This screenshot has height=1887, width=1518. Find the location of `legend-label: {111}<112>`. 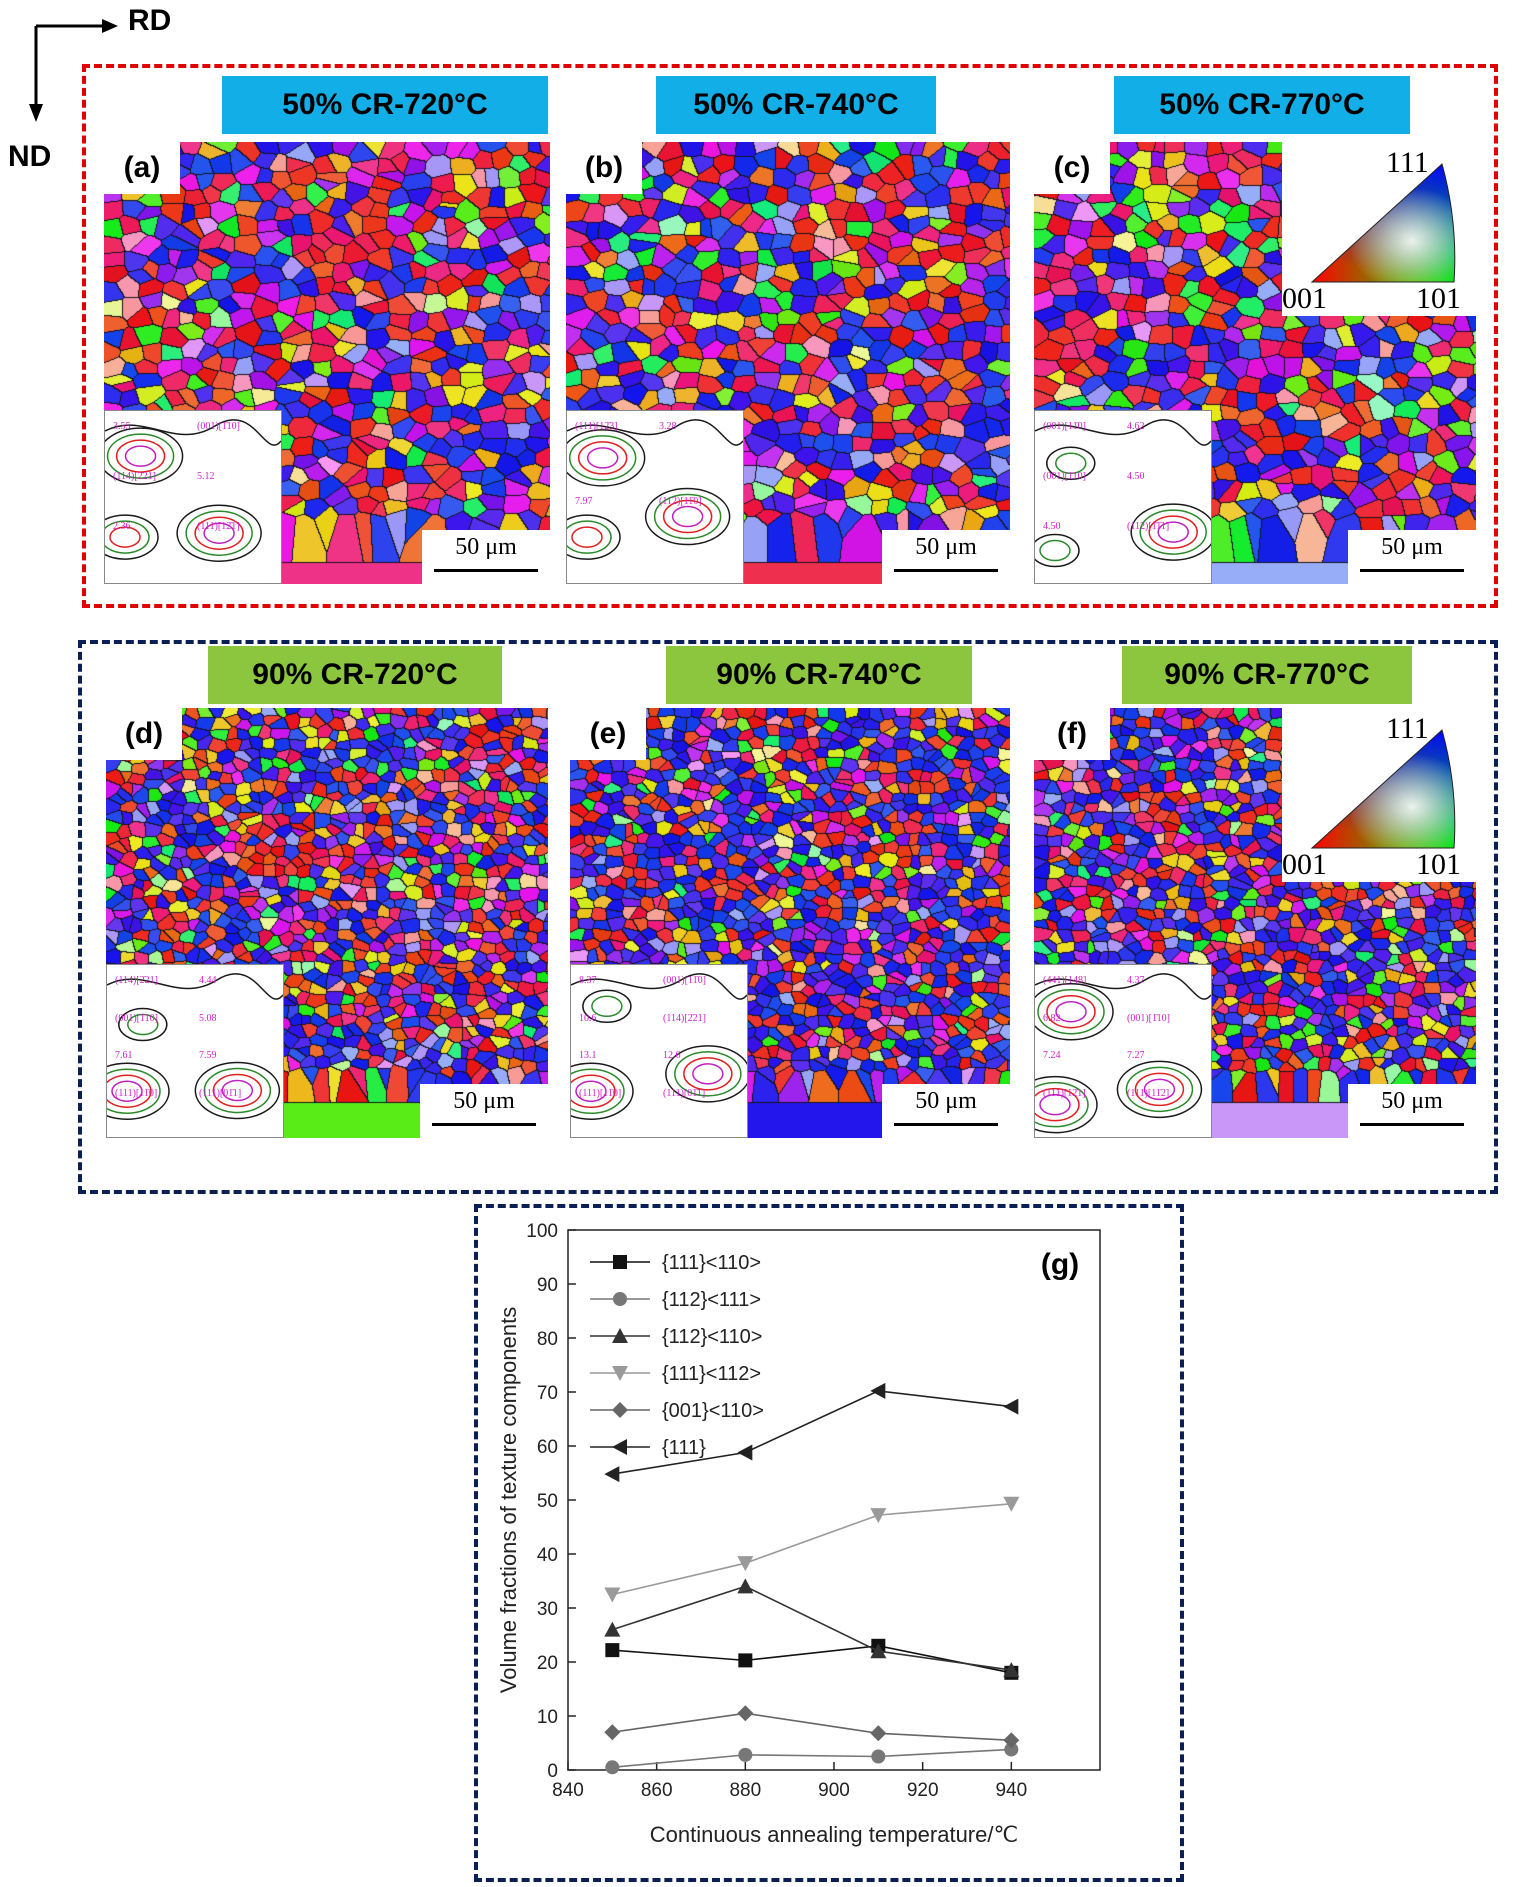

legend-label: {111}<112> is located at coordinates (711, 1374).